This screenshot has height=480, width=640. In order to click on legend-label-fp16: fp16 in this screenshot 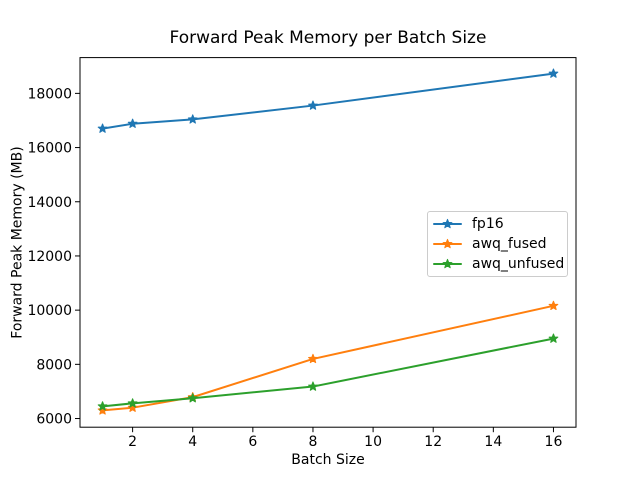, I will do `click(488, 224)`.